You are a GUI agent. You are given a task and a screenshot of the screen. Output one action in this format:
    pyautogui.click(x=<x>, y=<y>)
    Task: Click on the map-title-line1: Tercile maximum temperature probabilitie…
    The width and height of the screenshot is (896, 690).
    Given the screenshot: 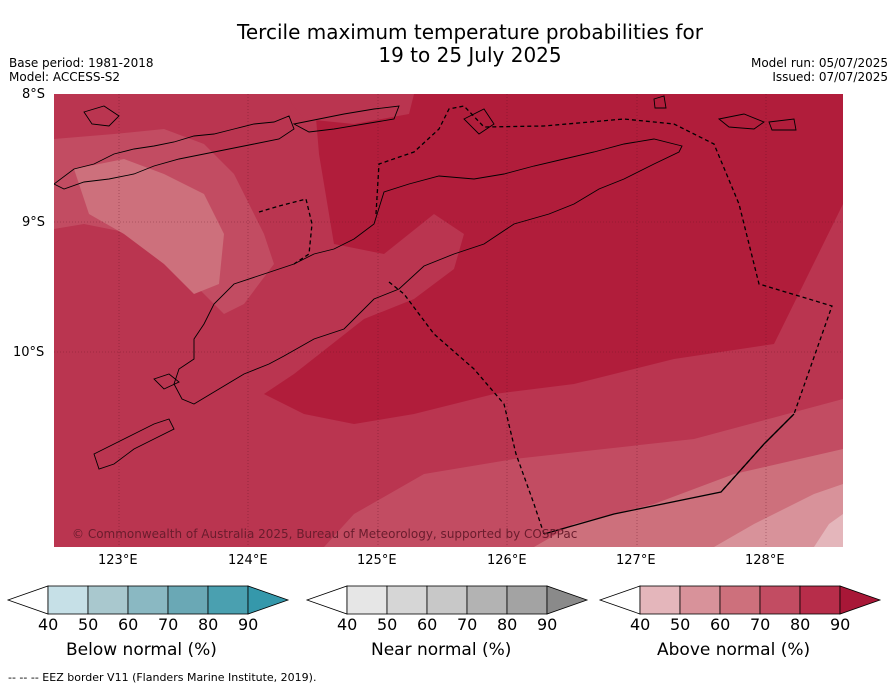 What is the action you would take?
    pyautogui.click(x=470, y=32)
    